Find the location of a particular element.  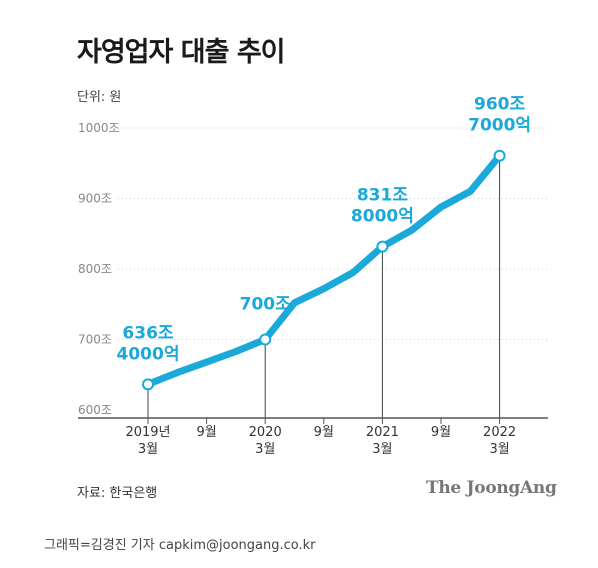

source-note: 자료: 한국은행 is located at coordinates (117, 493).